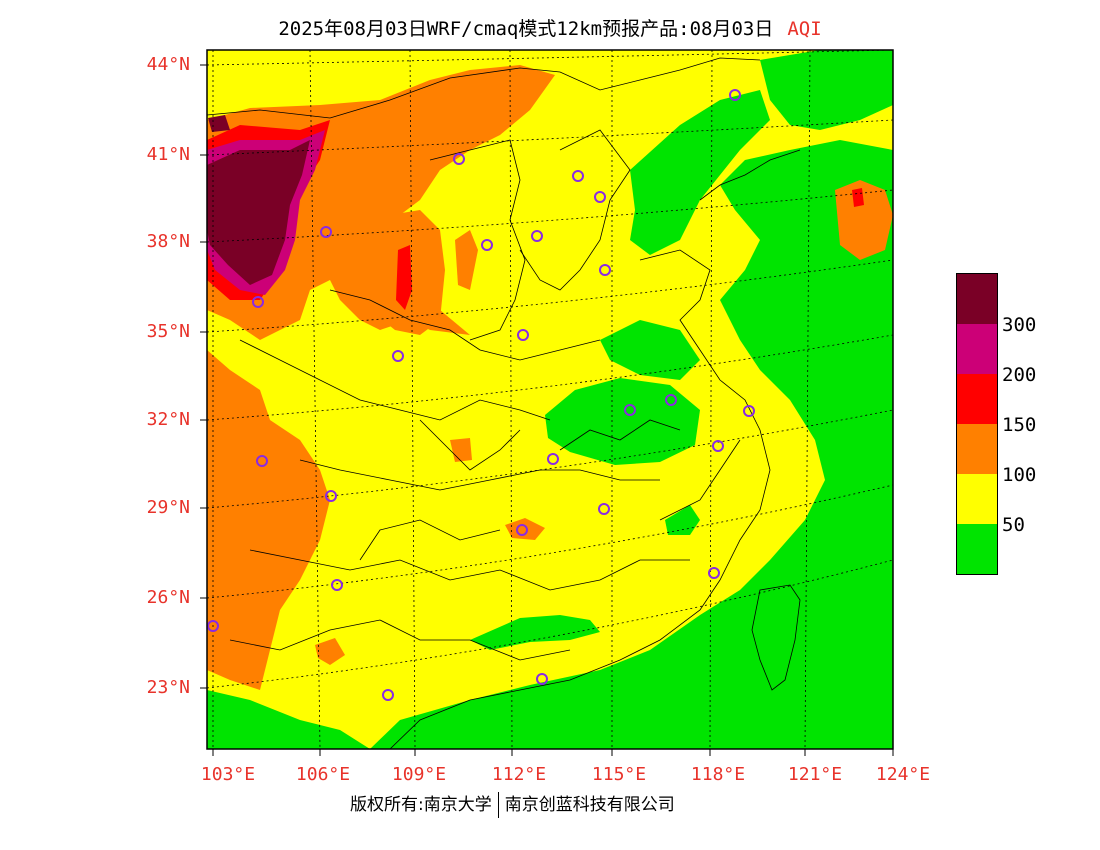 This screenshot has width=1100, height=850. Describe the element at coordinates (700, 172) in the screenshot. I see `aqi-layer-good-north` at that location.